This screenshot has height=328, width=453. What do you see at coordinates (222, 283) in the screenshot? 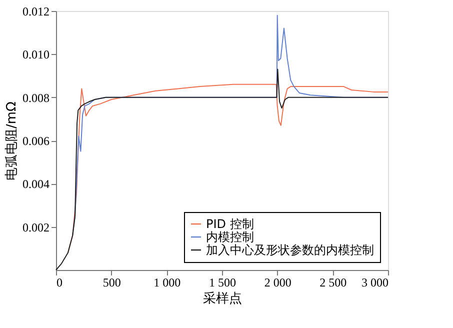
I see `x-tick-label: 1 500` at bounding box center [222, 283].